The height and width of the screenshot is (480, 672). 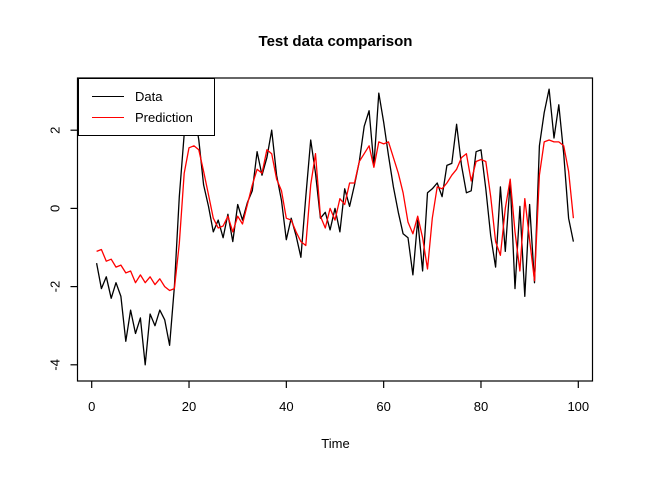 What do you see at coordinates (108, 96) in the screenshot?
I see `data-line-swatch` at bounding box center [108, 96].